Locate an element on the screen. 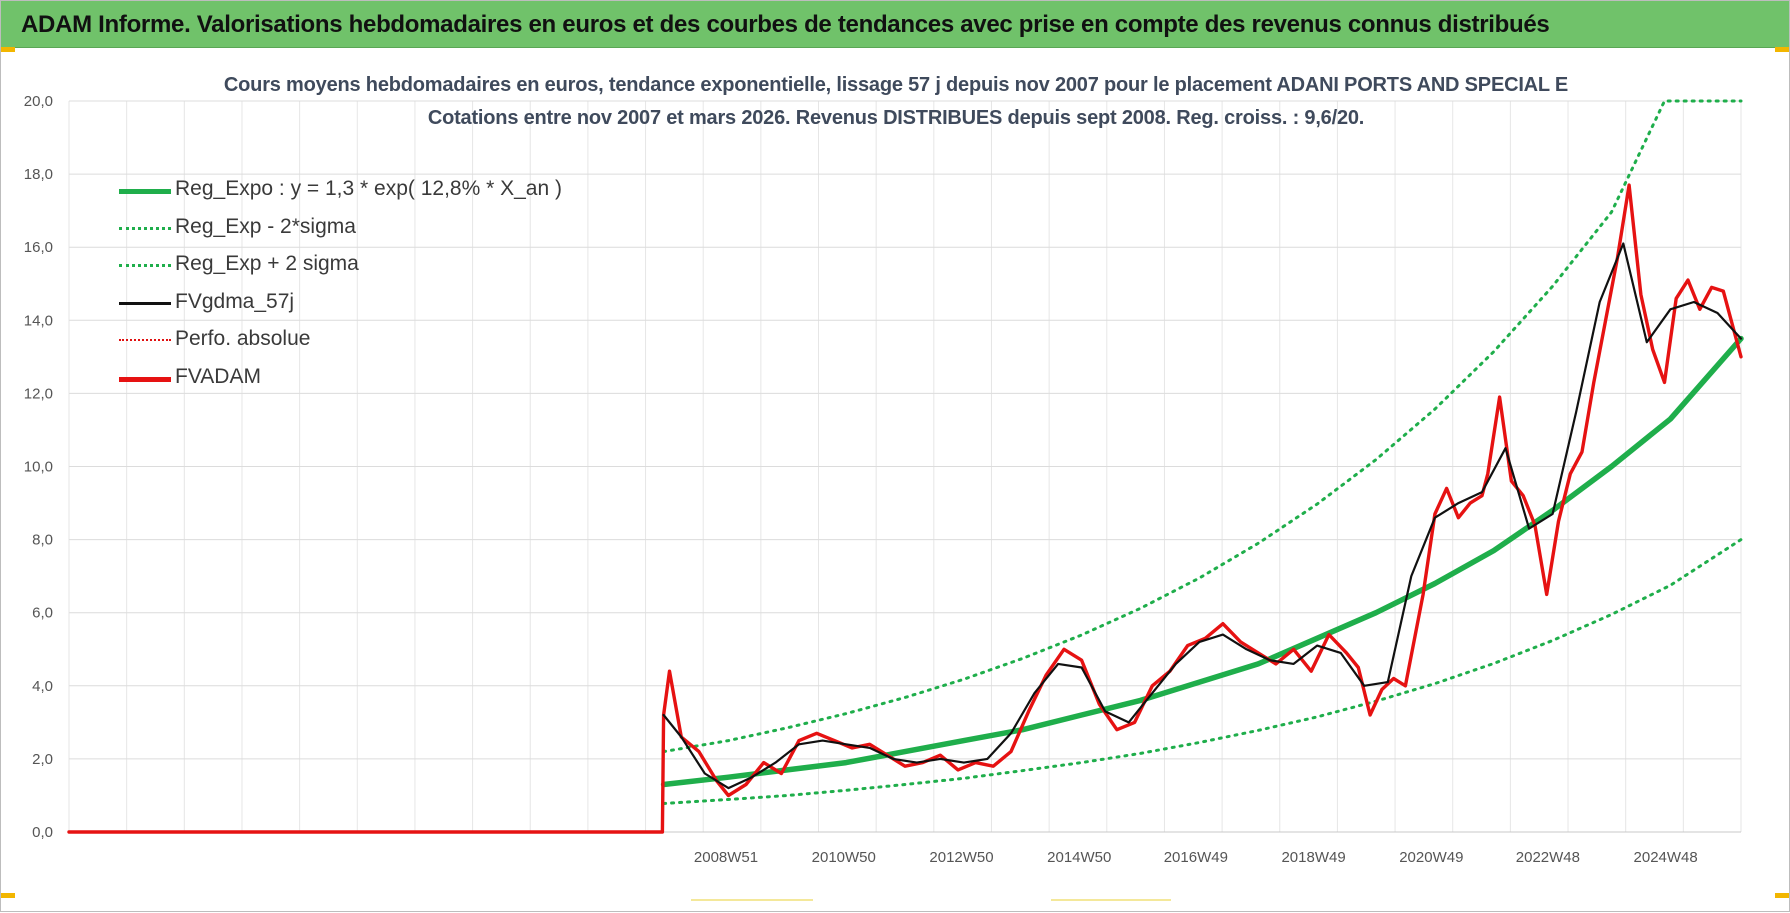 The height and width of the screenshot is (913, 1790). legend-swatch-reg-expo is located at coordinates (145, 191).